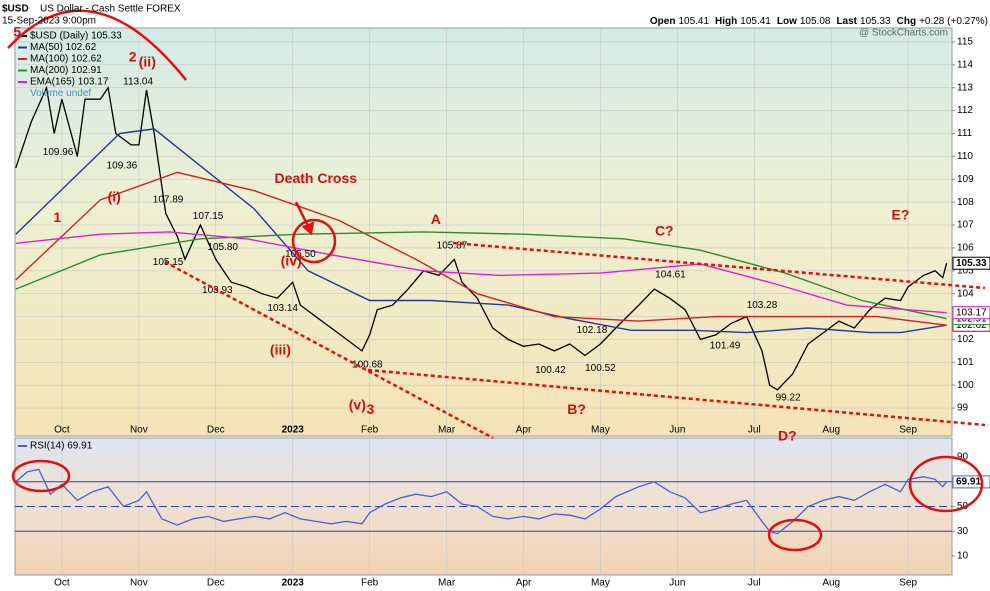 The width and height of the screenshot is (990, 591). I want to click on last-value-box, so click(971, 263).